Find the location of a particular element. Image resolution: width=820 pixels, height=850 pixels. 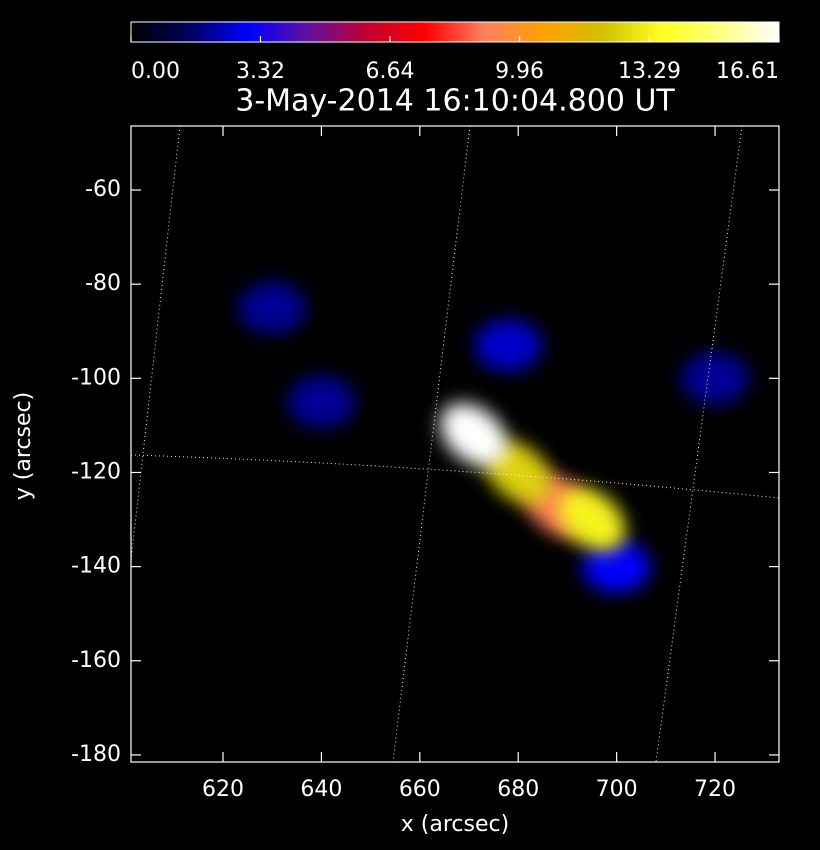

colorbar-tick-label: 16.61 is located at coordinates (747, 71).